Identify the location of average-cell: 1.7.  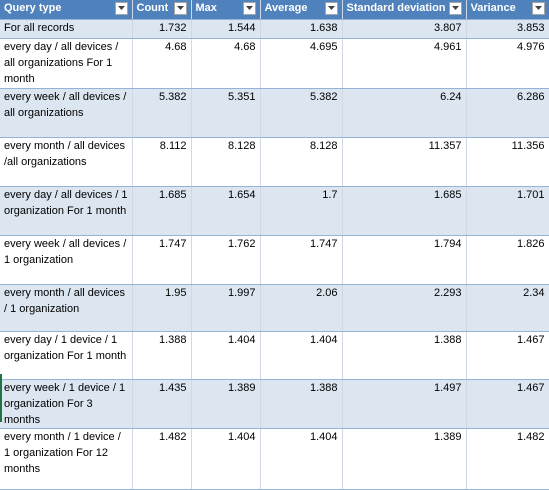
(301, 211).